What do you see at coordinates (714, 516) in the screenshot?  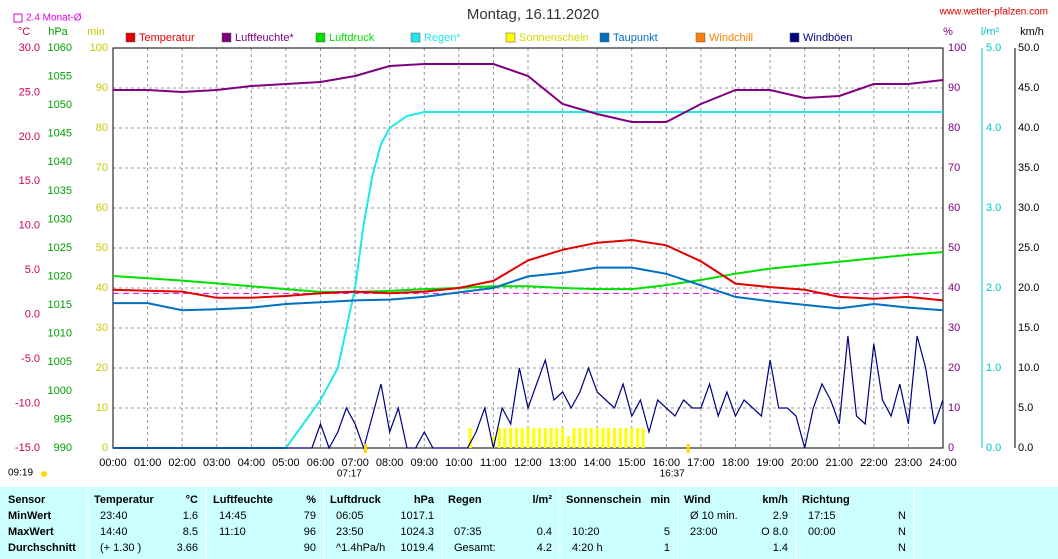 I see `table-cell: Ø 10 min.` at bounding box center [714, 516].